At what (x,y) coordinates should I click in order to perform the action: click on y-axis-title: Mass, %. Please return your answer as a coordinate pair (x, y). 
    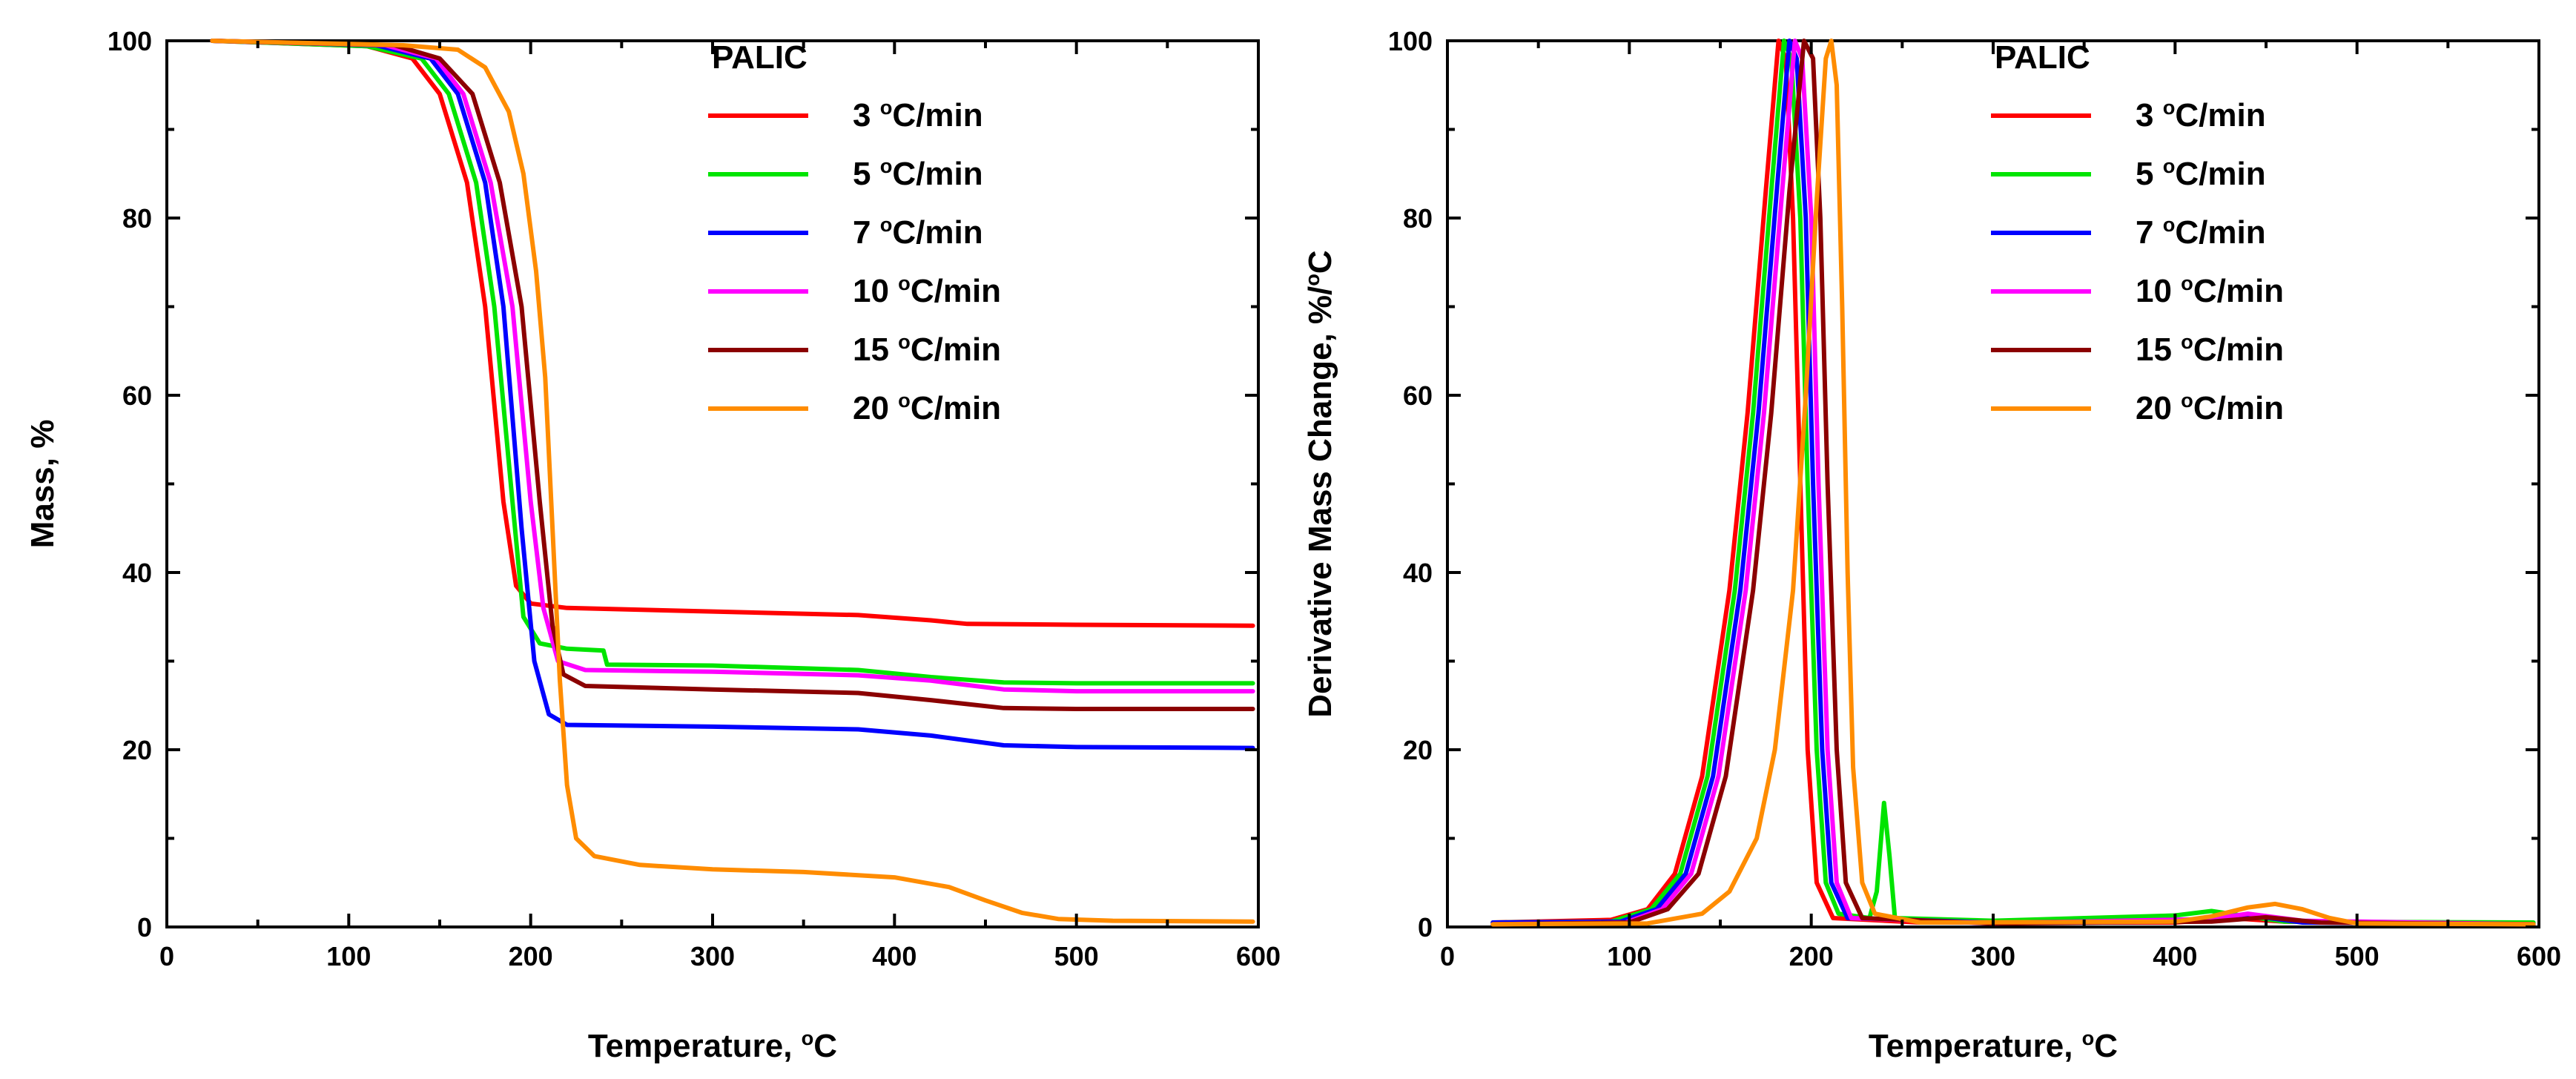
    Looking at the image, I should click on (42, 484).